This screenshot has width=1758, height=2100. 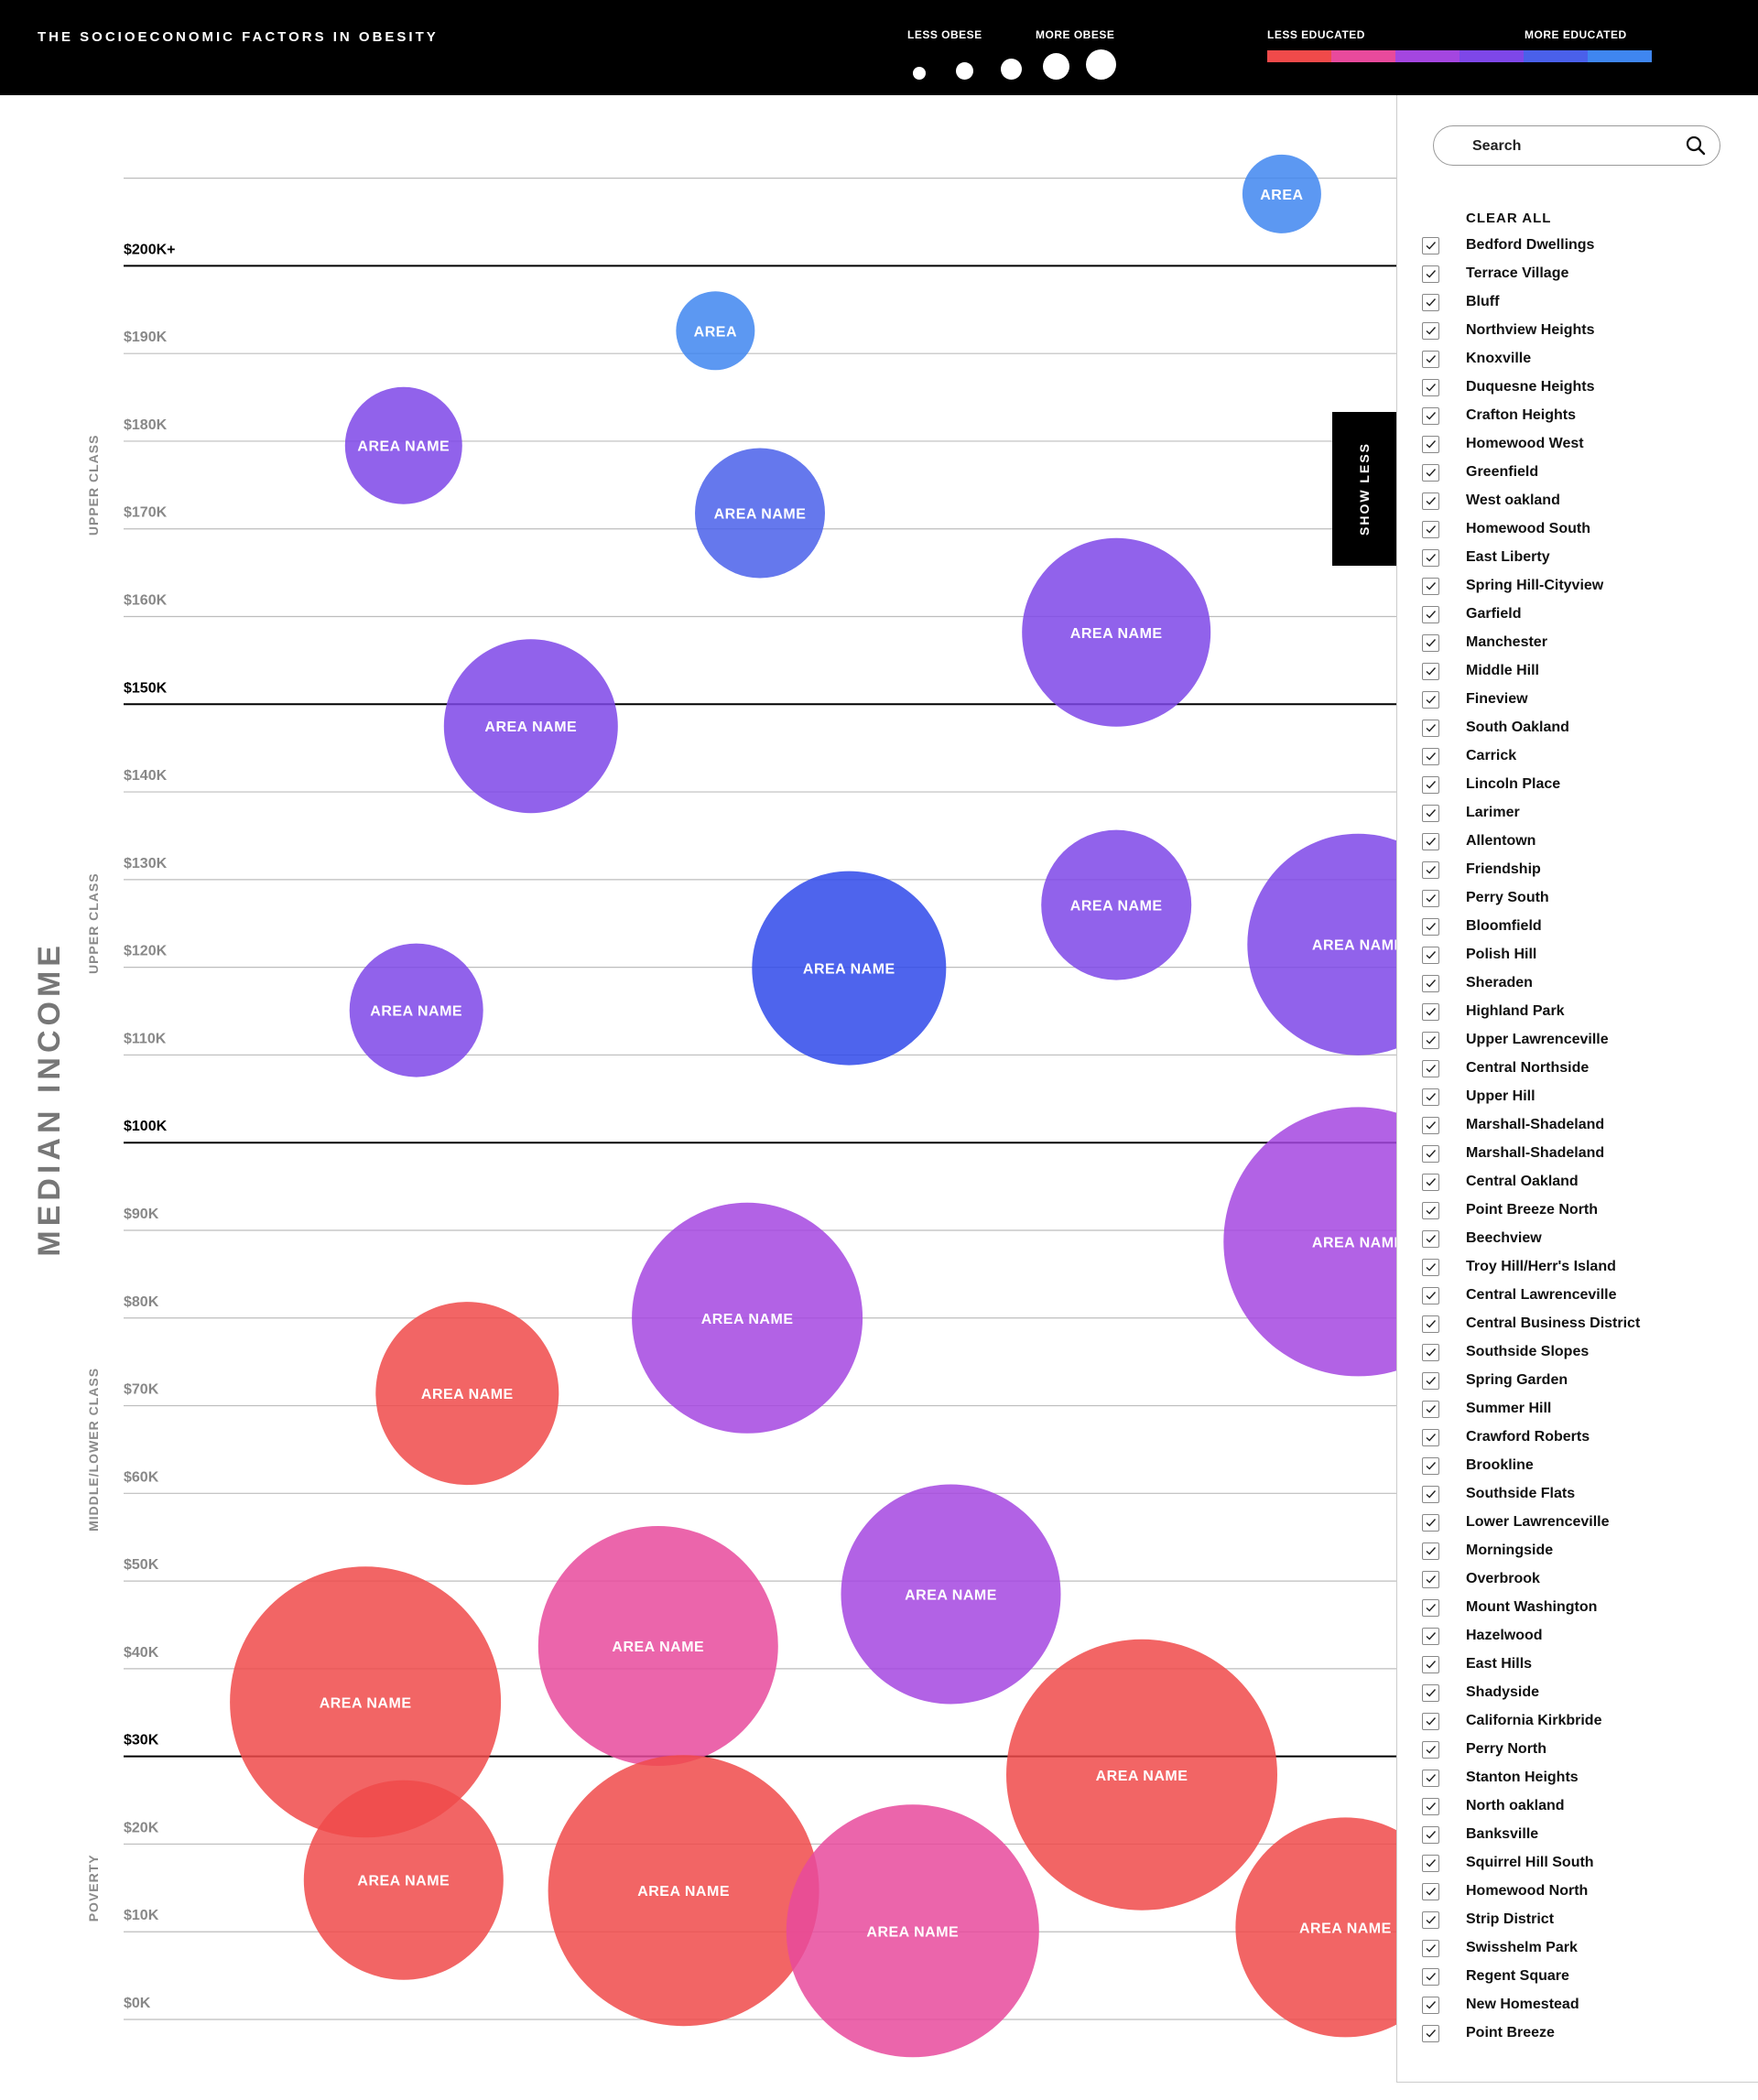 I want to click on neighborhood-list-item: Manchester, so click(x=1571, y=644).